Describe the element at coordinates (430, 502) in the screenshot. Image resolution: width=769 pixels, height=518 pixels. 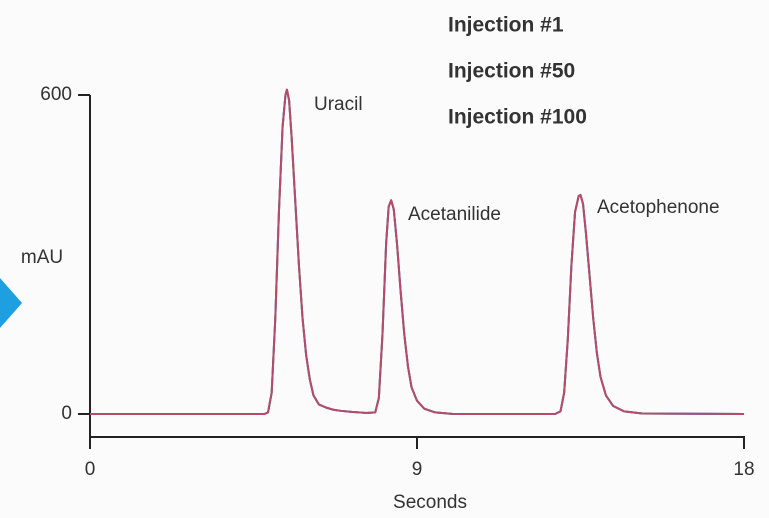
I see `x-axis-label: Seconds` at that location.